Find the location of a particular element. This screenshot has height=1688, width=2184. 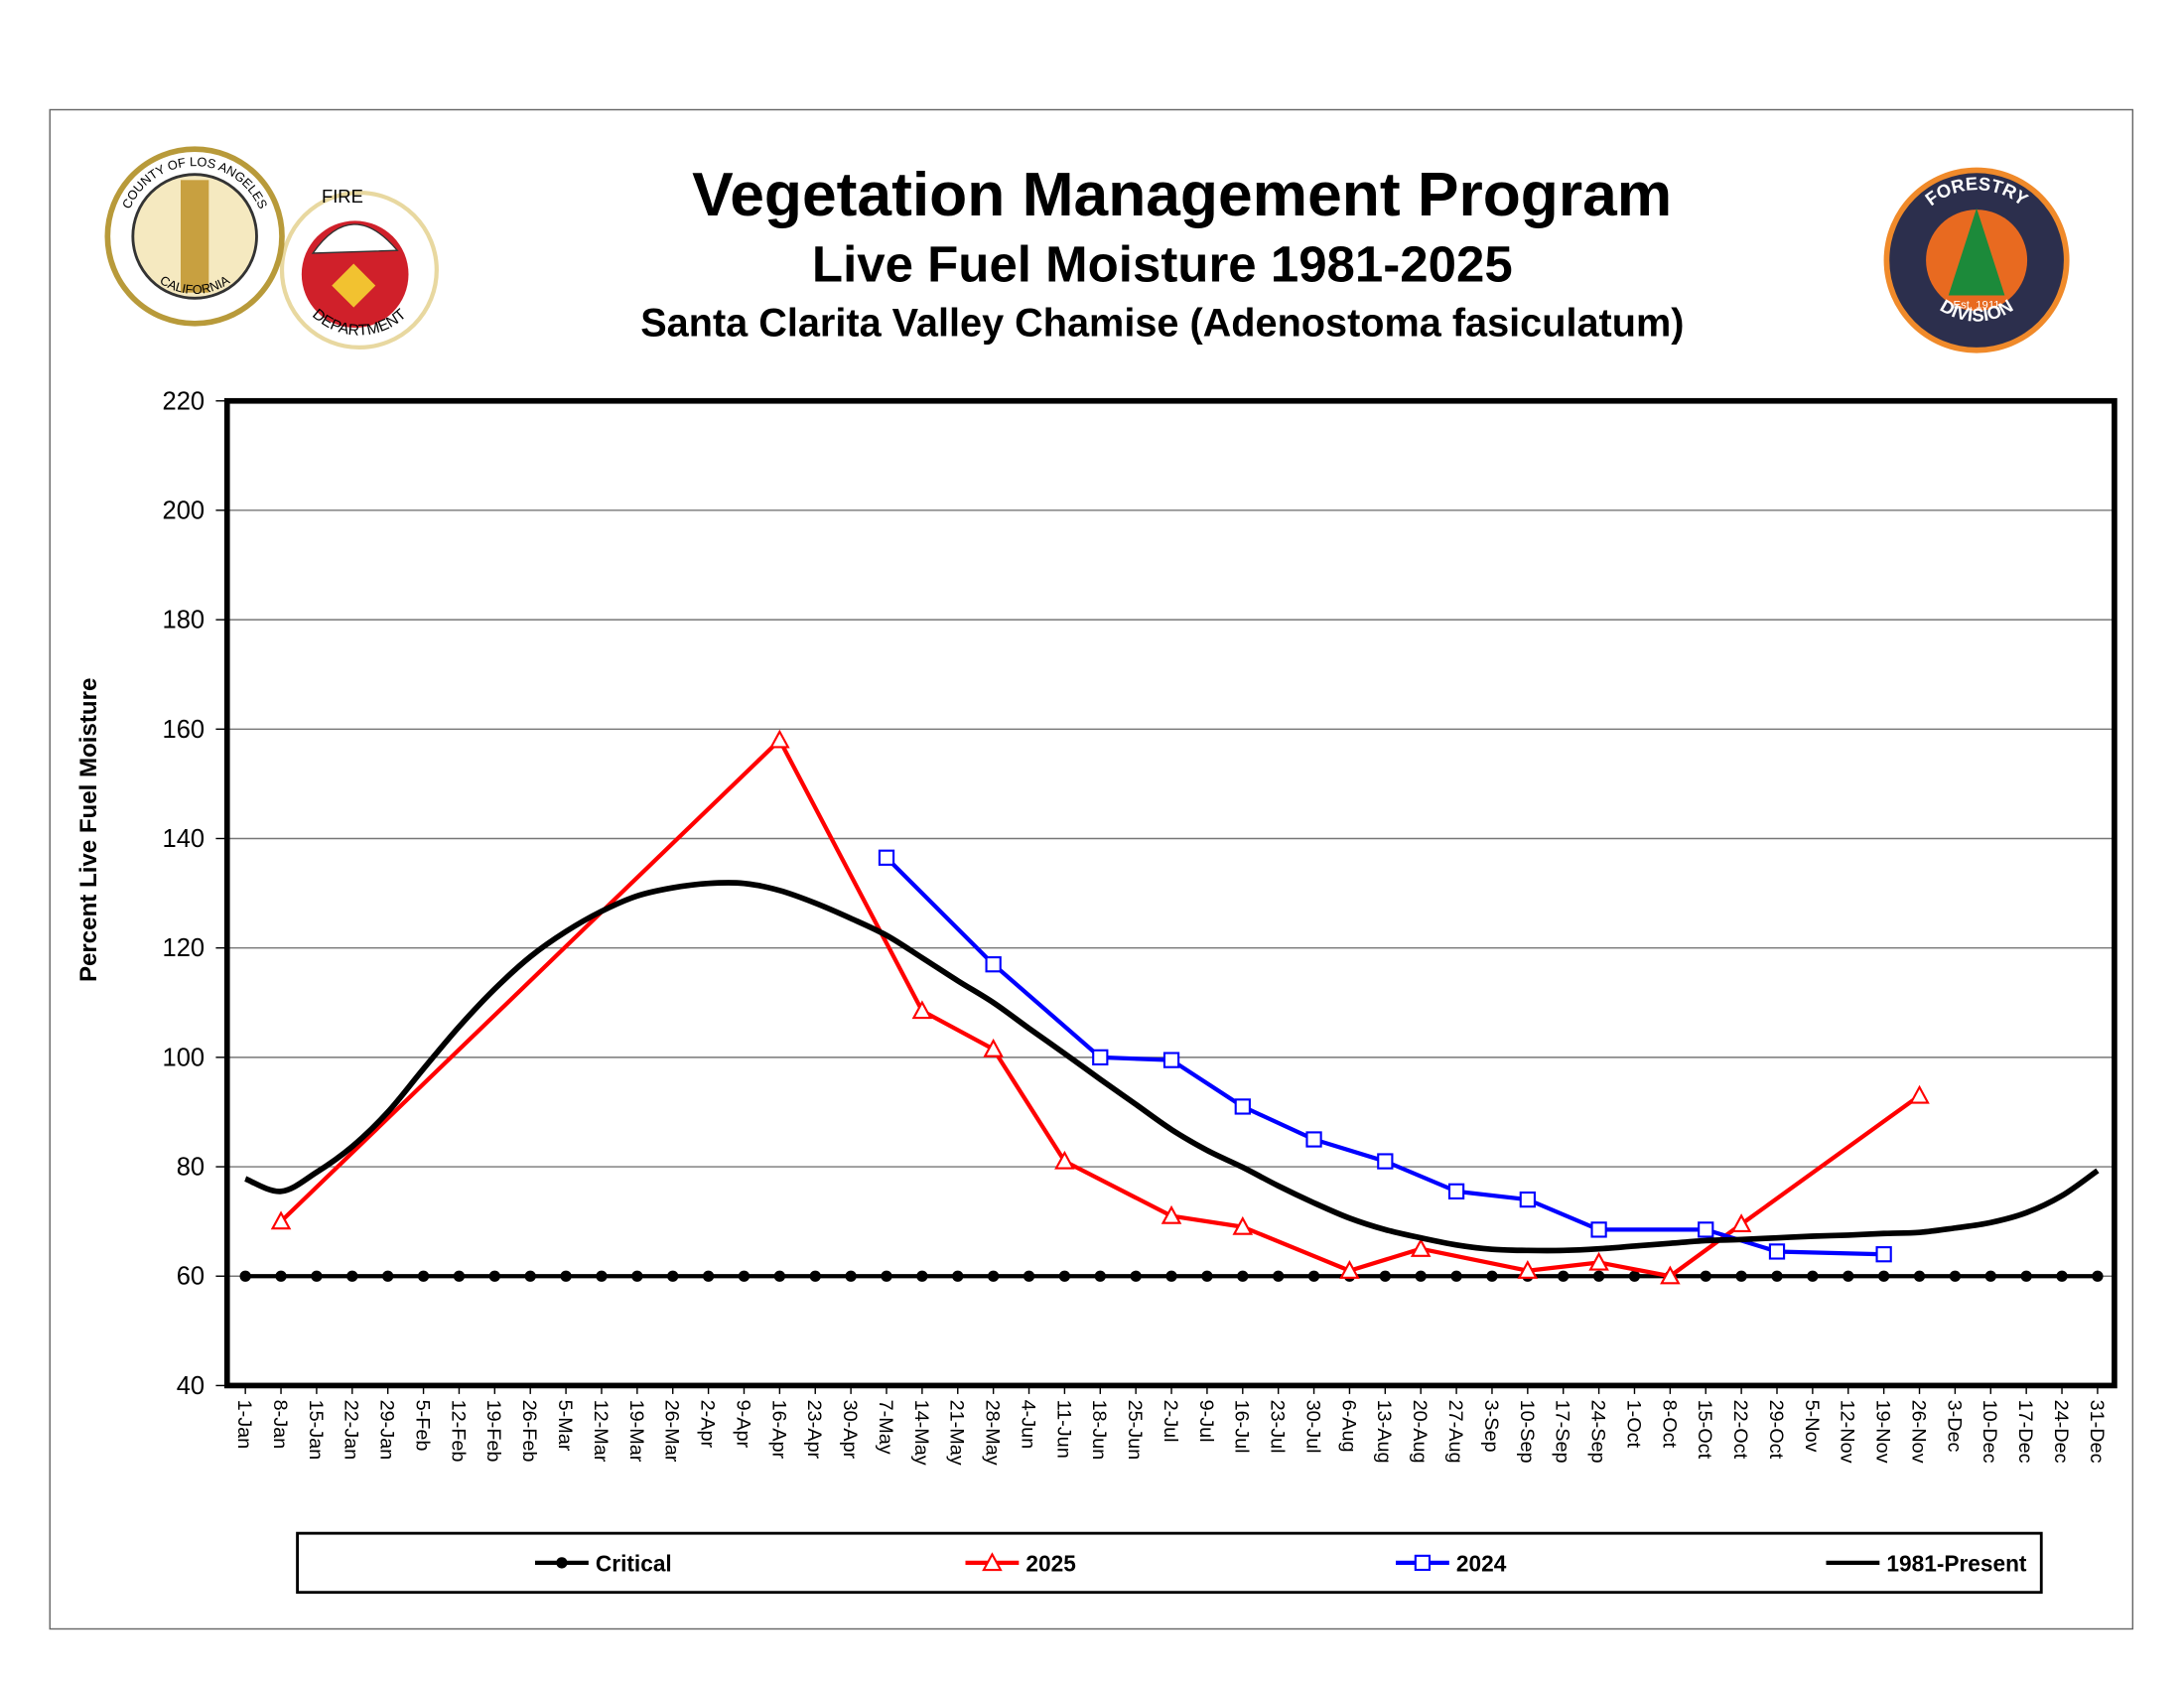

chart-title: Vegetation Management Program is located at coordinates (1182, 195).